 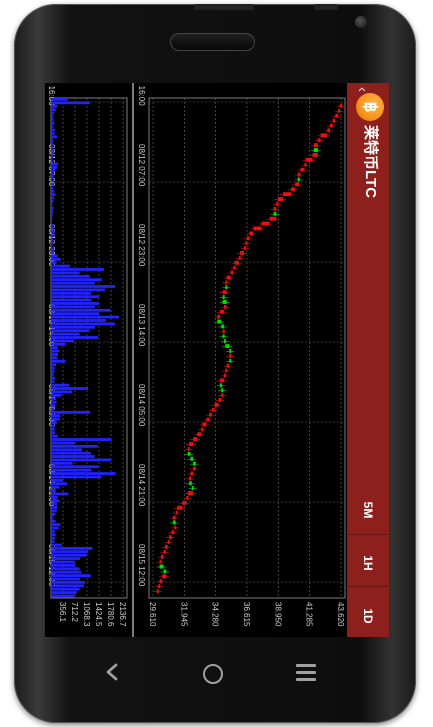 What do you see at coordinates (112, 672) in the screenshot?
I see `nav-back-icon` at bounding box center [112, 672].